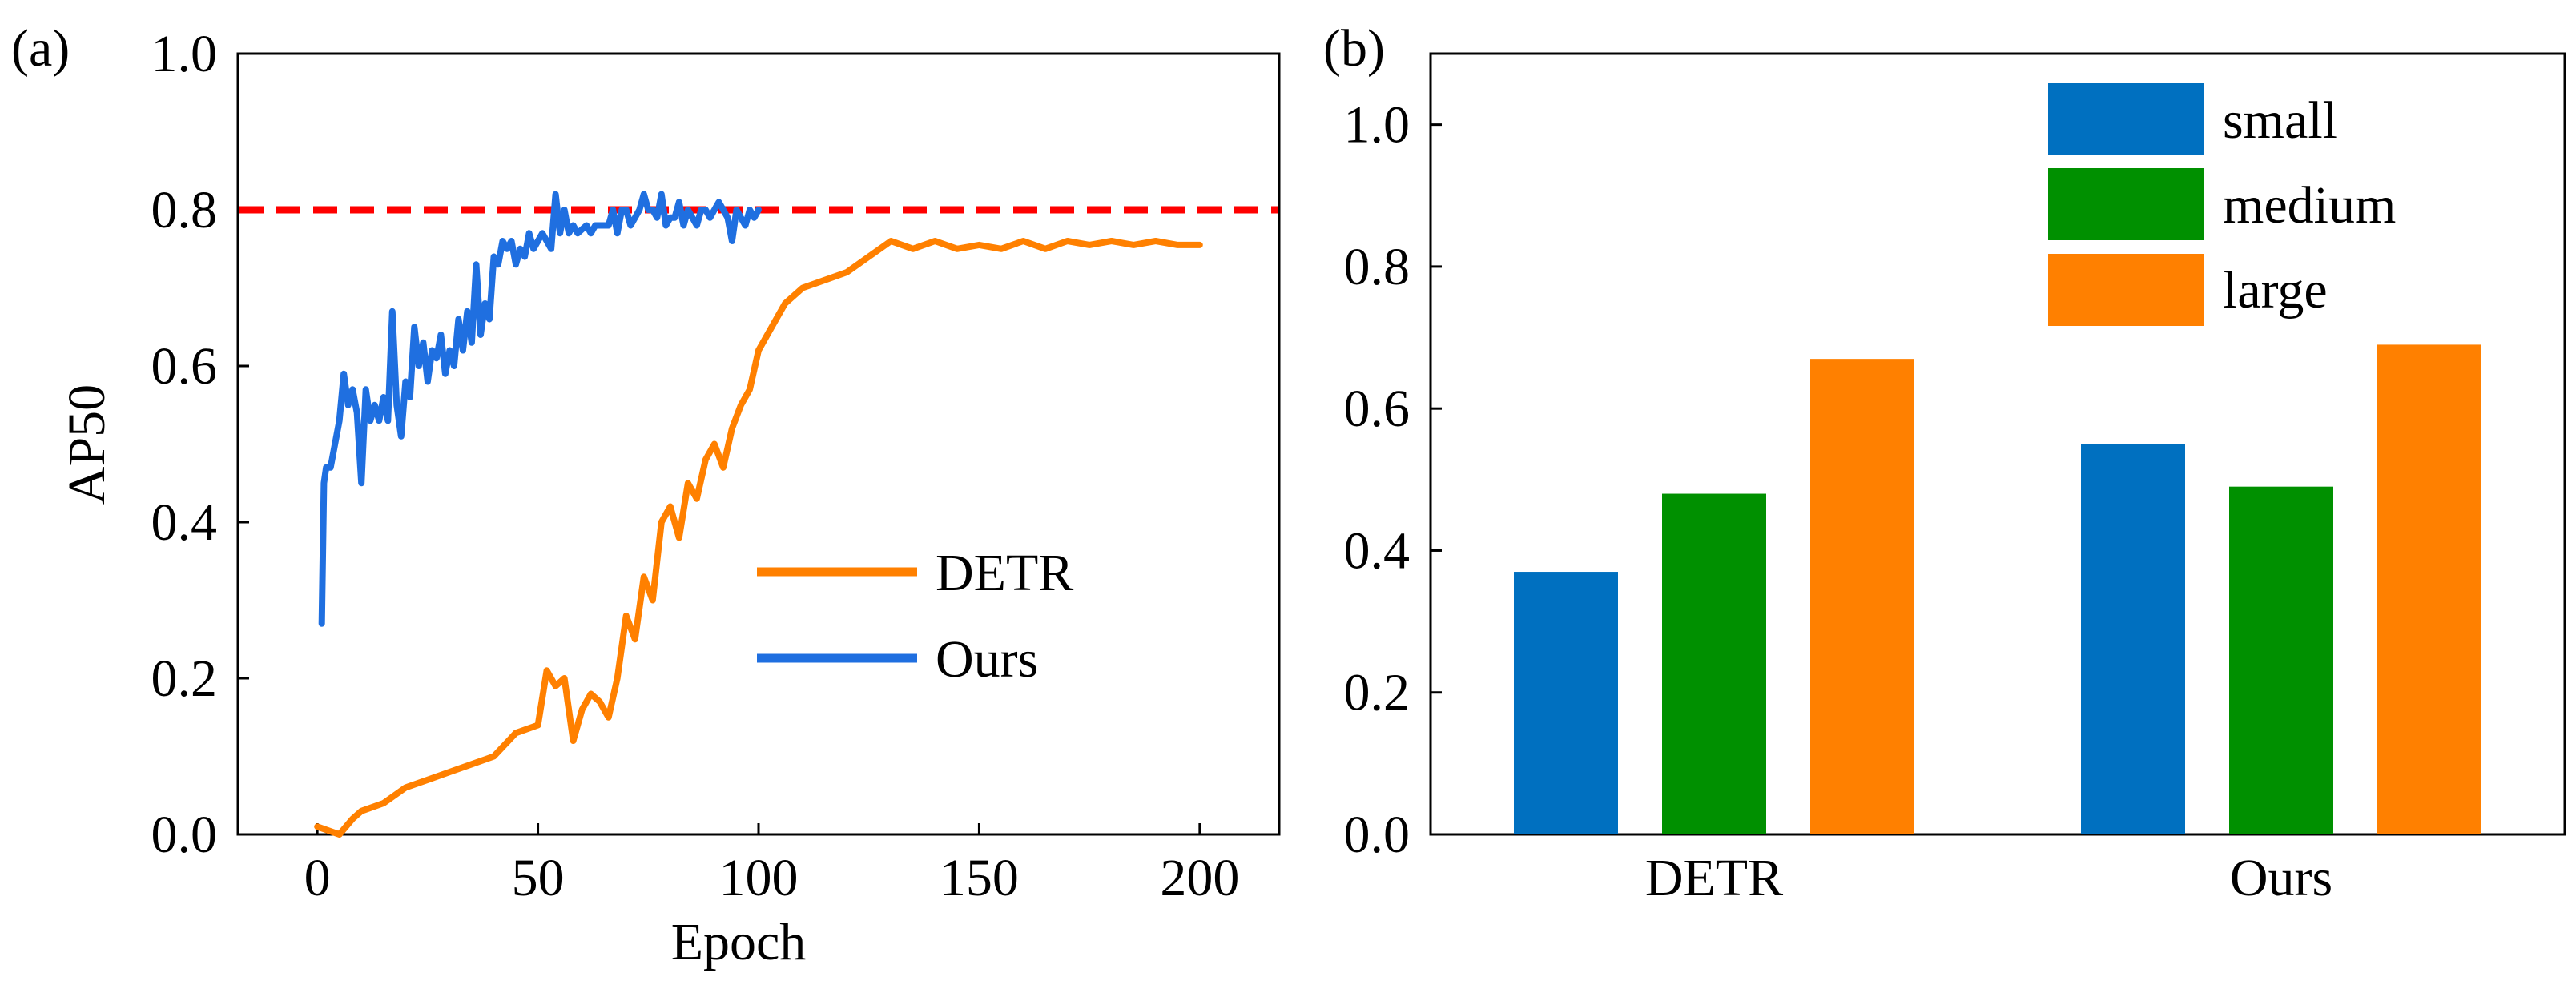 The width and height of the screenshot is (2576, 1001). What do you see at coordinates (915, 616) in the screenshot?
I see `panel-a-legend: DETR Ours` at bounding box center [915, 616].